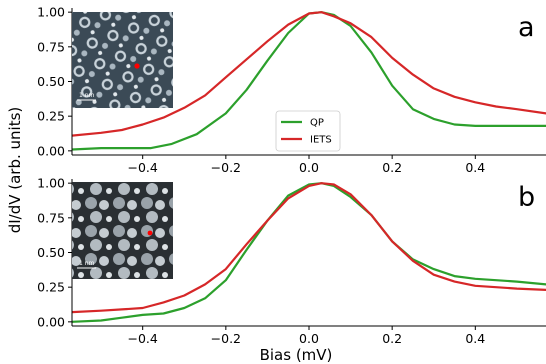  I want to click on y-tick-label-a: 0.25, so click(51, 116).